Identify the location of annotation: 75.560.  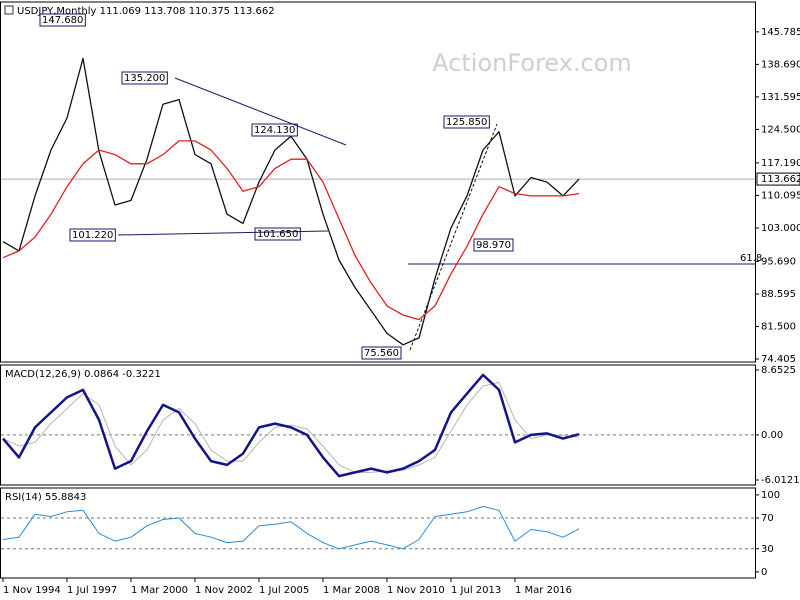
(381, 353).